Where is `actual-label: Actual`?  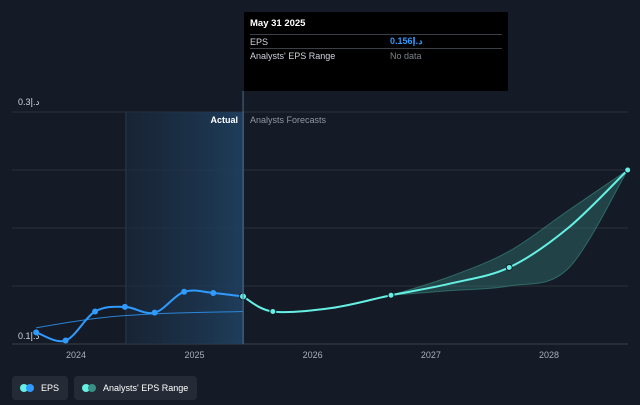
actual-label: Actual is located at coordinates (224, 120).